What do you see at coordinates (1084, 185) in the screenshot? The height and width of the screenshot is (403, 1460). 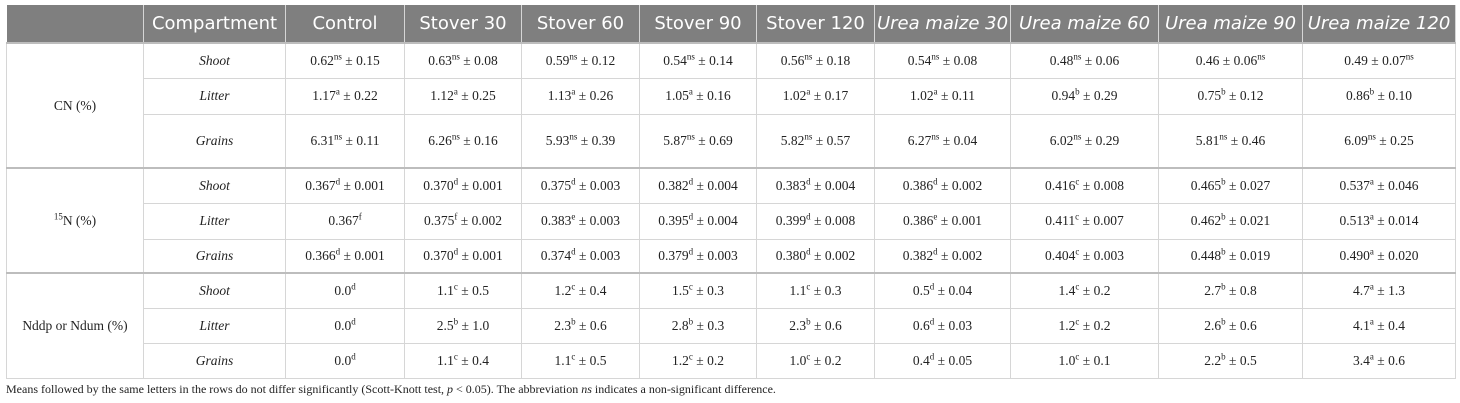 I see `data-cell: 0.416c ± 0.008` at bounding box center [1084, 185].